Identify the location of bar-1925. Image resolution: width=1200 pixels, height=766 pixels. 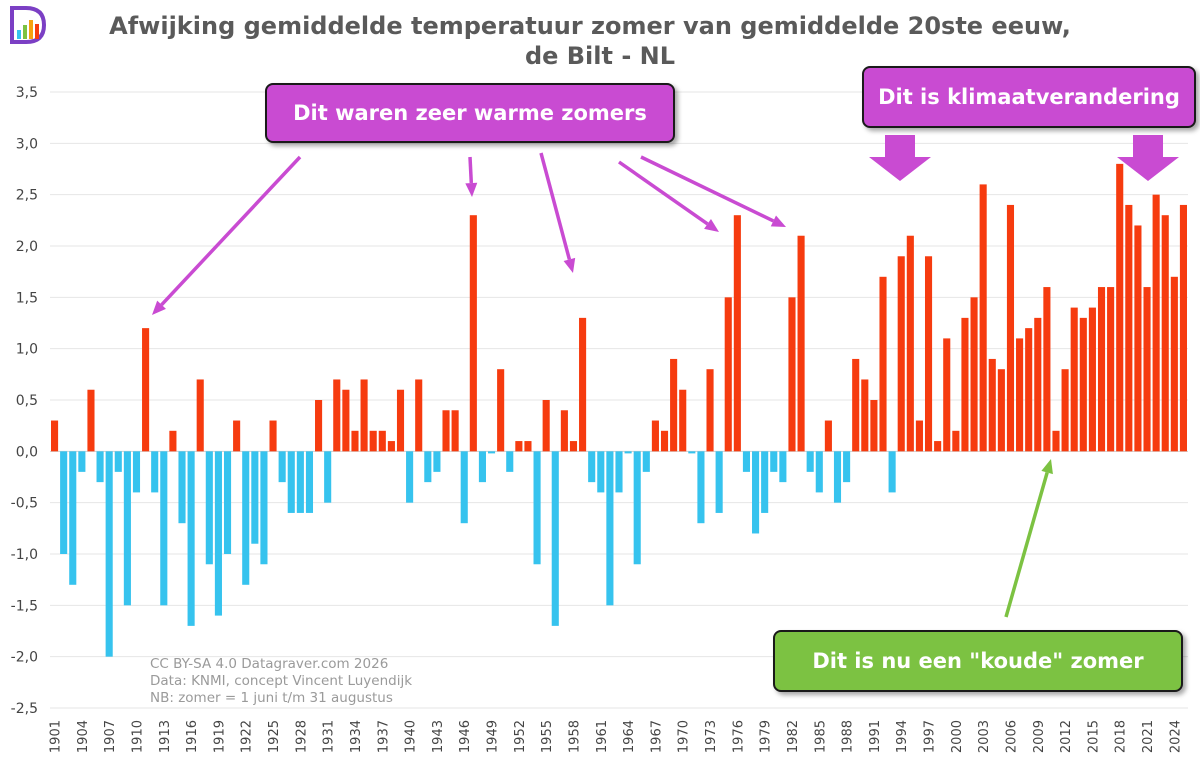
(273, 436).